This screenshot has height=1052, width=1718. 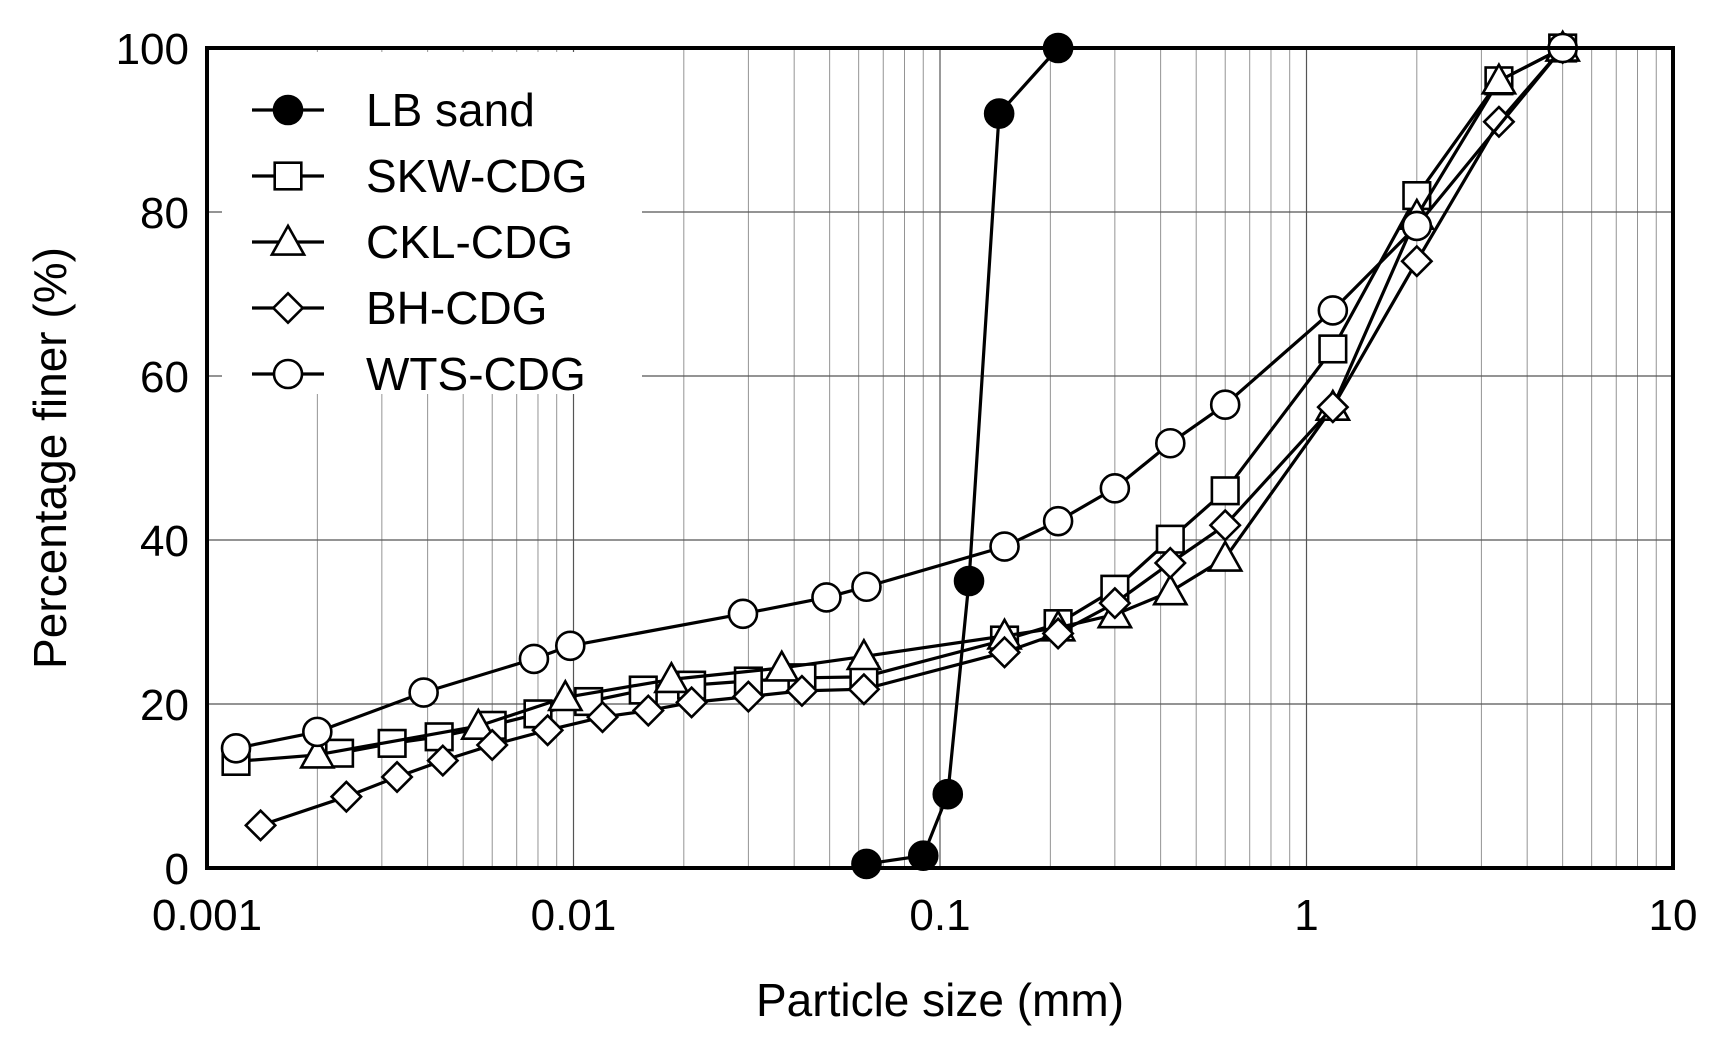 I want to click on legend-label: SKW-CDG, so click(x=477, y=176).